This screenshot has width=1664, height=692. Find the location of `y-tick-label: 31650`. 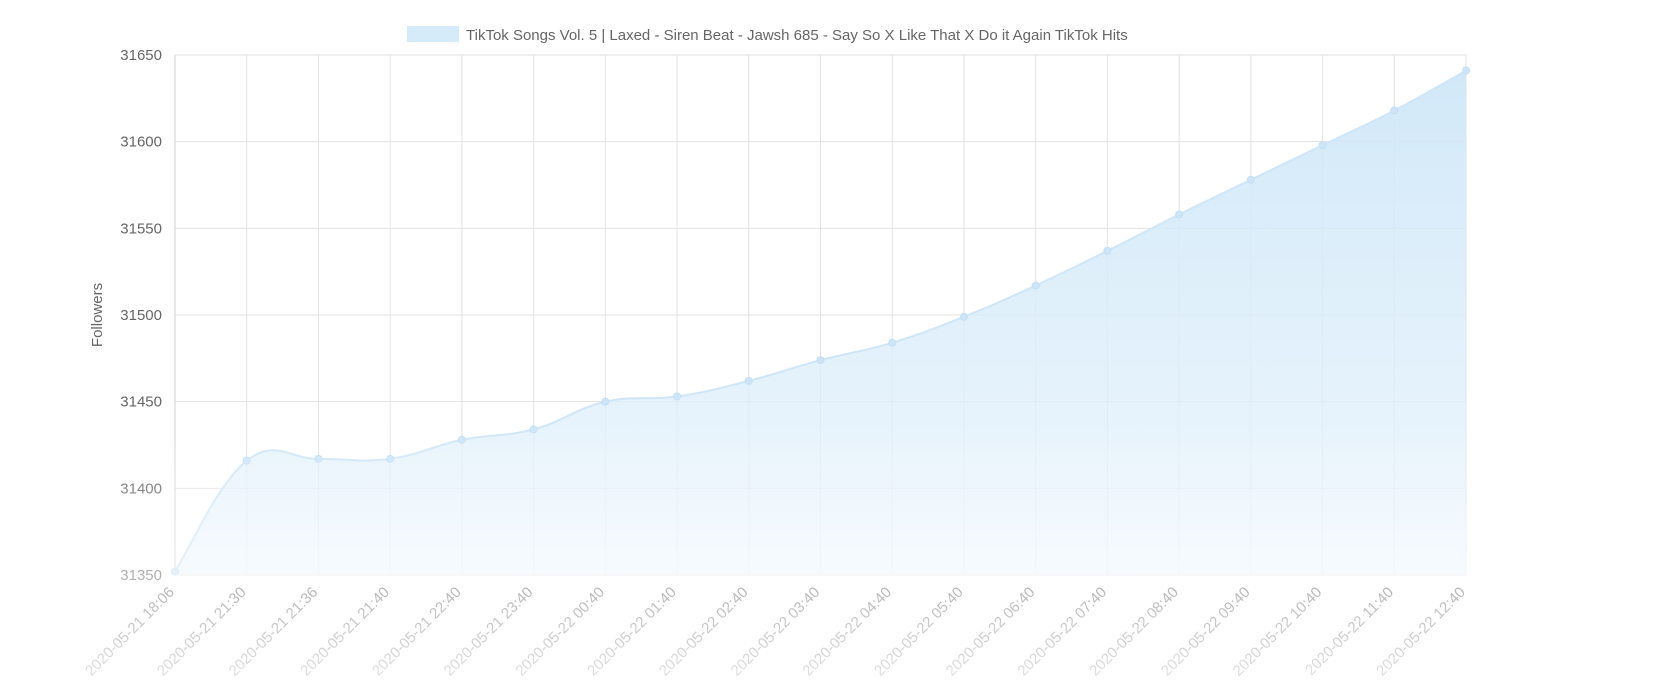

y-tick-label: 31650 is located at coordinates (141, 55).